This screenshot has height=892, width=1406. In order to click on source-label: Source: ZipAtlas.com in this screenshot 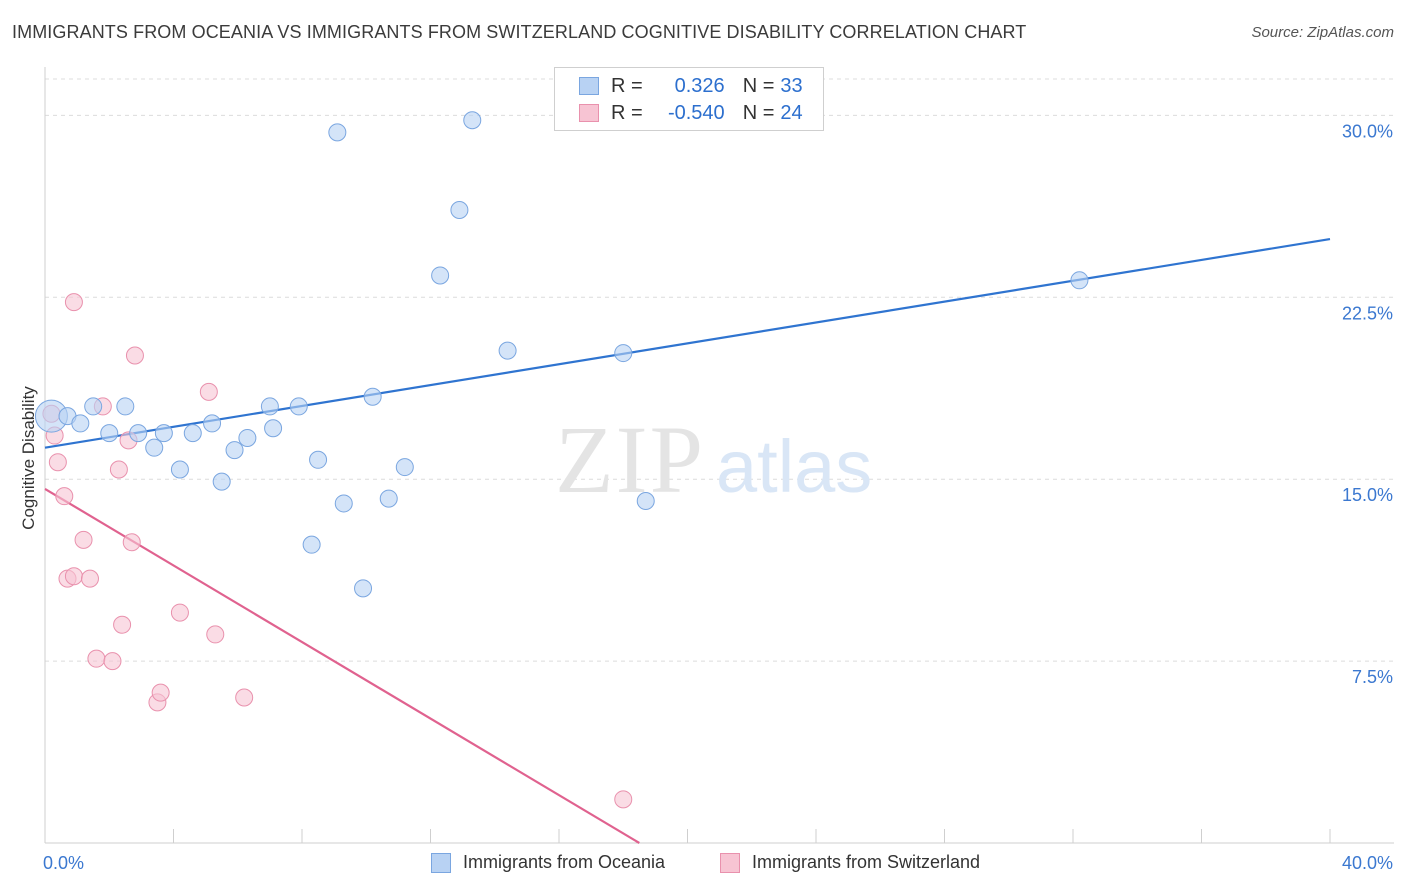, I will do `click(1322, 32)`.